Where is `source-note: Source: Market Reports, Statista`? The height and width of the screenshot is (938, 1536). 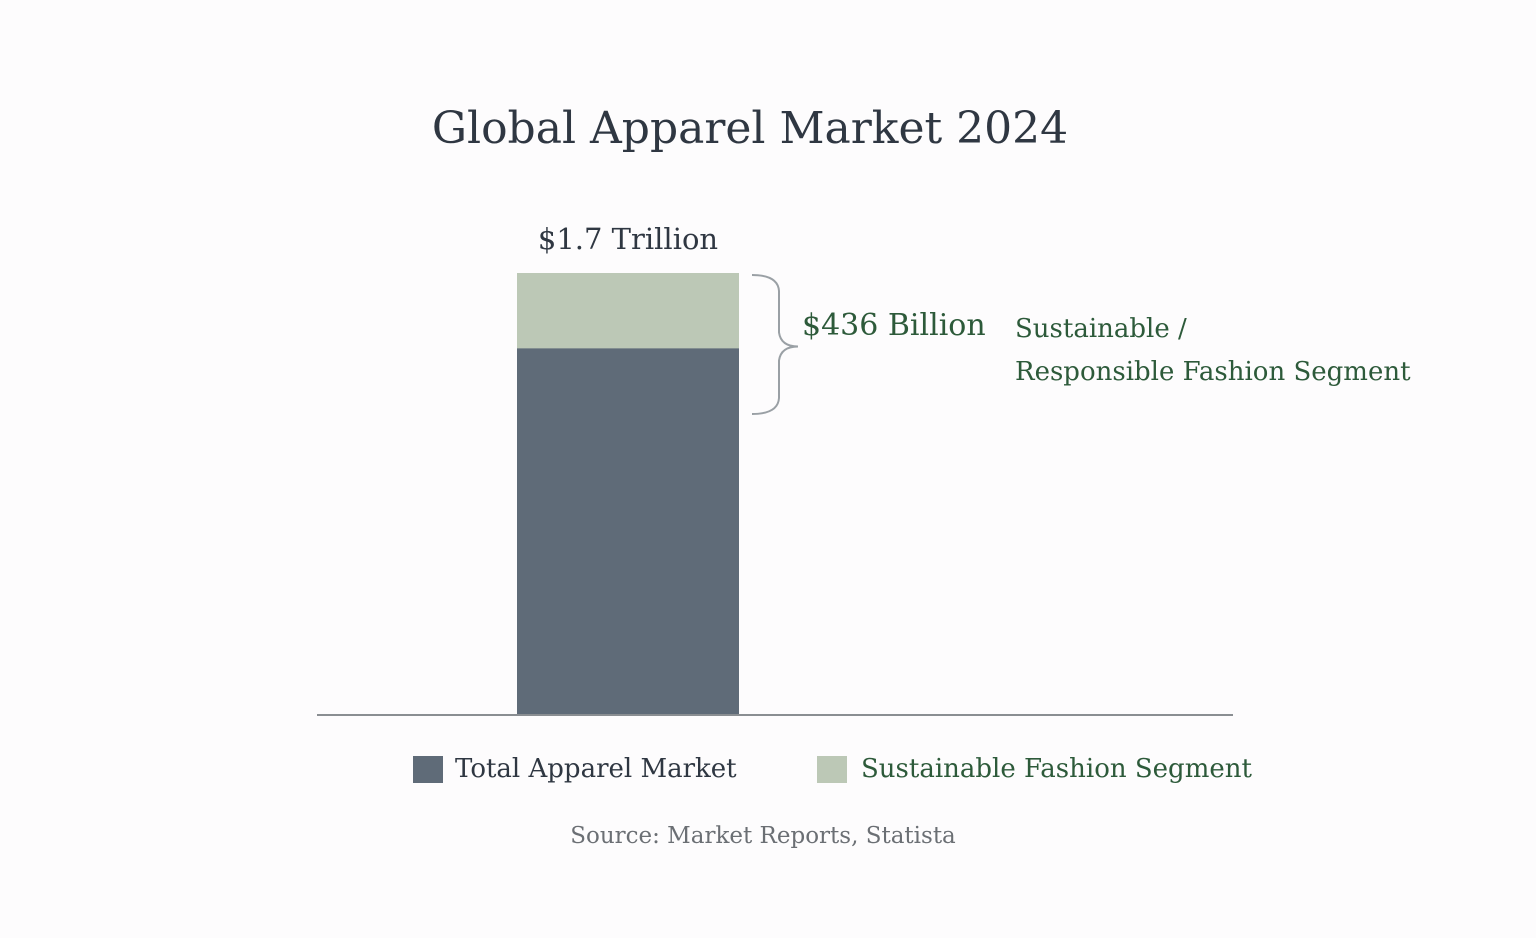
source-note: Source: Market Reports, Statista is located at coordinates (763, 836).